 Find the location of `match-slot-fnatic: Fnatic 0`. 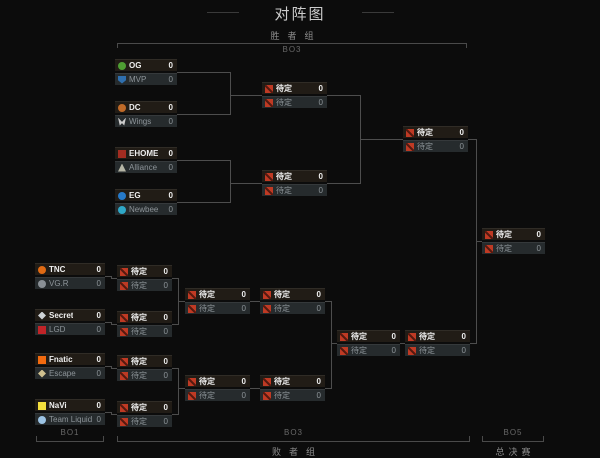

match-slot-fnatic: Fnatic 0 is located at coordinates (70, 359).